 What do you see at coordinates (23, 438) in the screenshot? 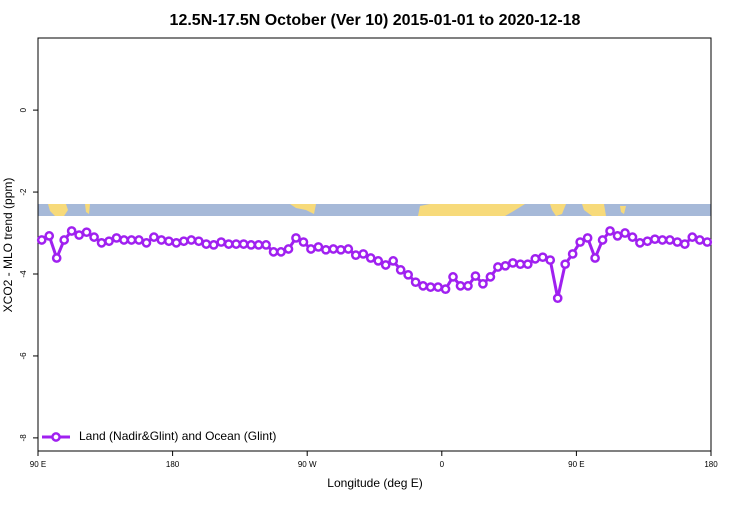
I see `y-tick-label: -8` at bounding box center [23, 438].